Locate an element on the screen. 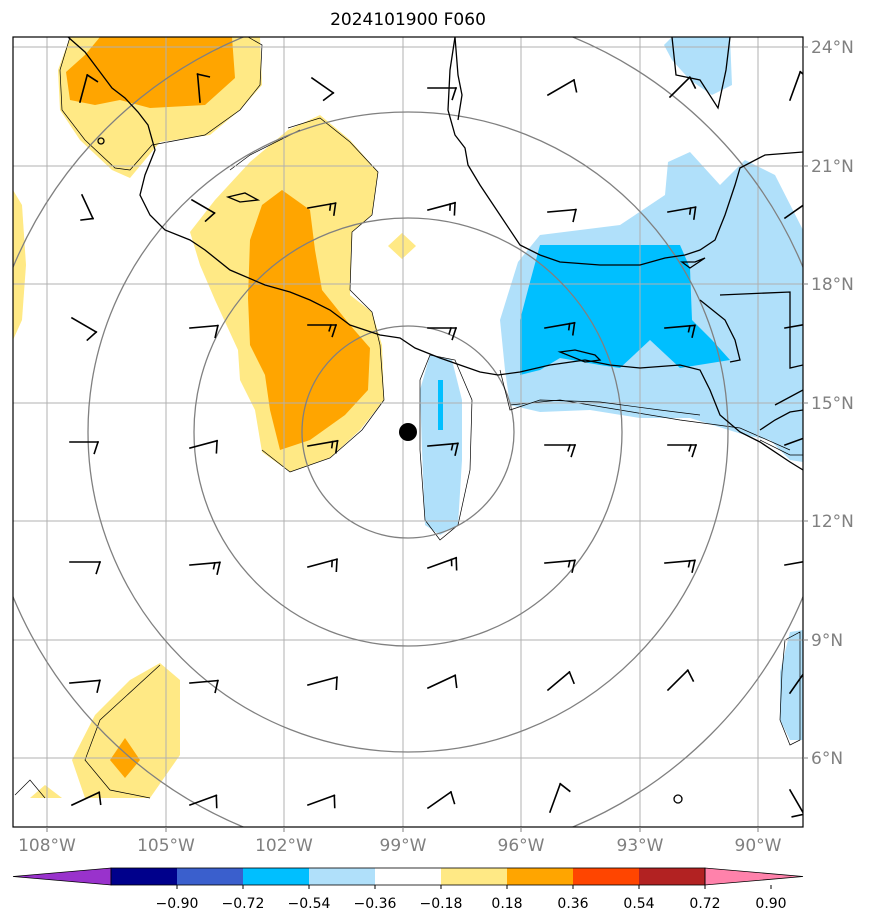  lat-tick-label: 12°N is located at coordinates (832, 522).